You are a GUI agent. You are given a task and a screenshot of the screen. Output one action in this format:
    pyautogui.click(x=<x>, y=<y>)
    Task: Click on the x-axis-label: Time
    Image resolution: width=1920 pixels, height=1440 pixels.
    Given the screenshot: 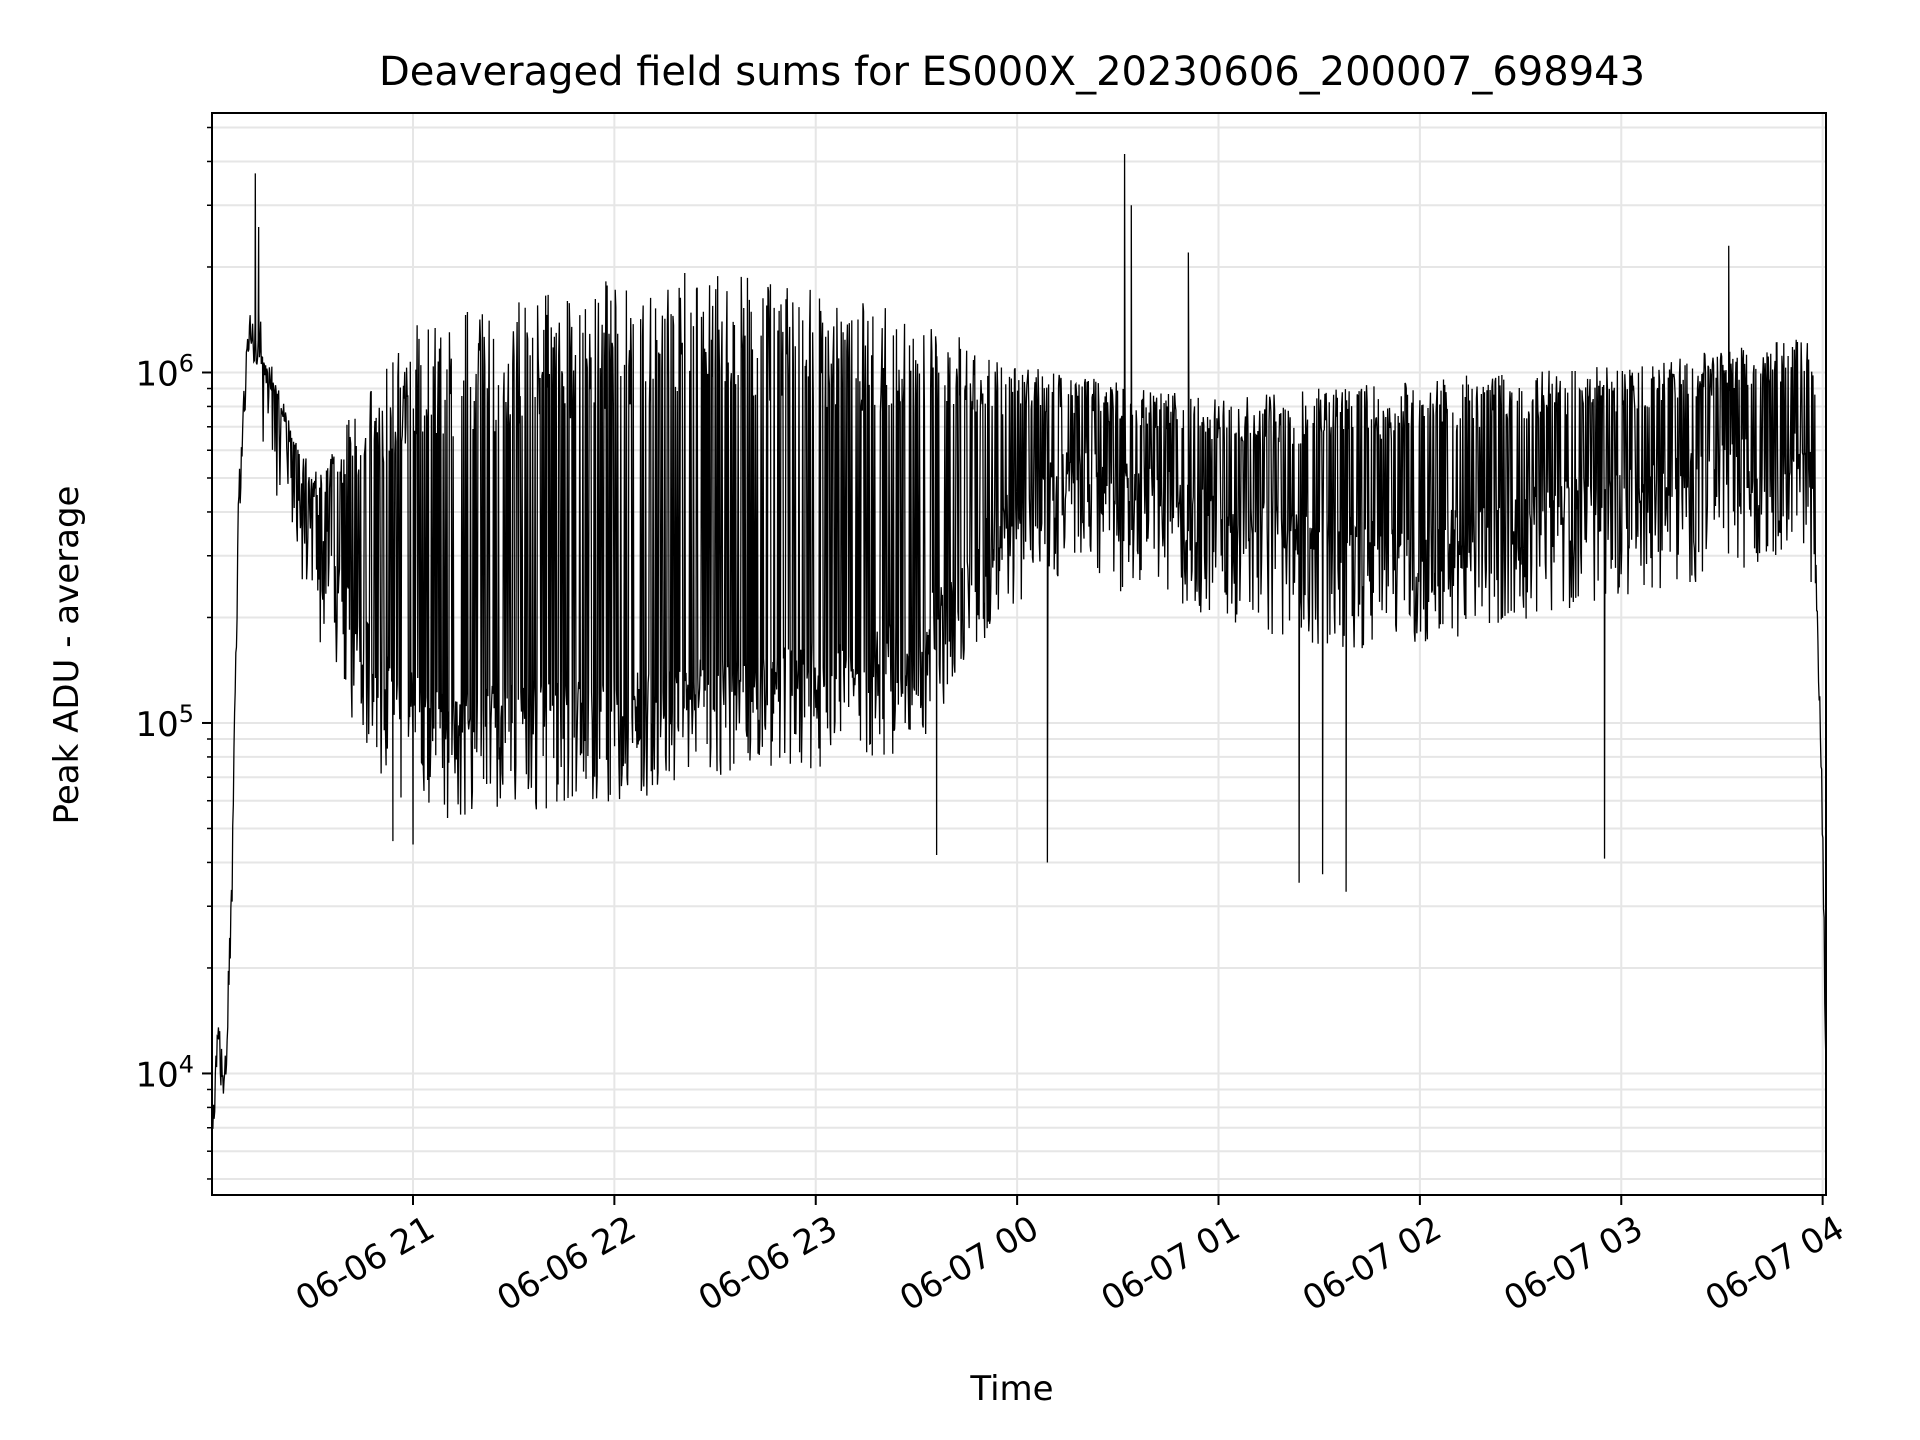 What is the action you would take?
    pyautogui.click(x=1011, y=1389)
    